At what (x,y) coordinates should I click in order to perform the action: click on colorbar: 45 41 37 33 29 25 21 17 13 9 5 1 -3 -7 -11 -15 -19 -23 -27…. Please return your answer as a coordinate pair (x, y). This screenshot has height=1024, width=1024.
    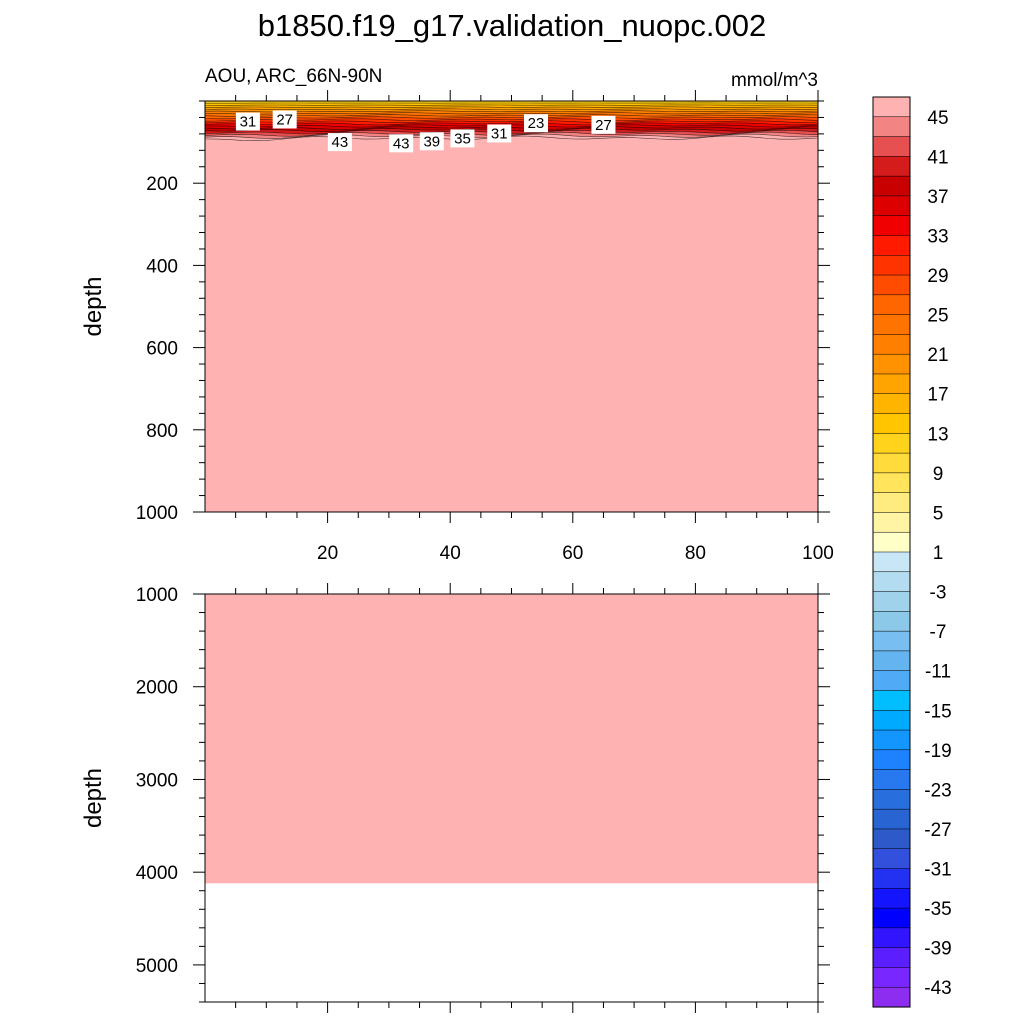
    Looking at the image, I should click on (912, 552).